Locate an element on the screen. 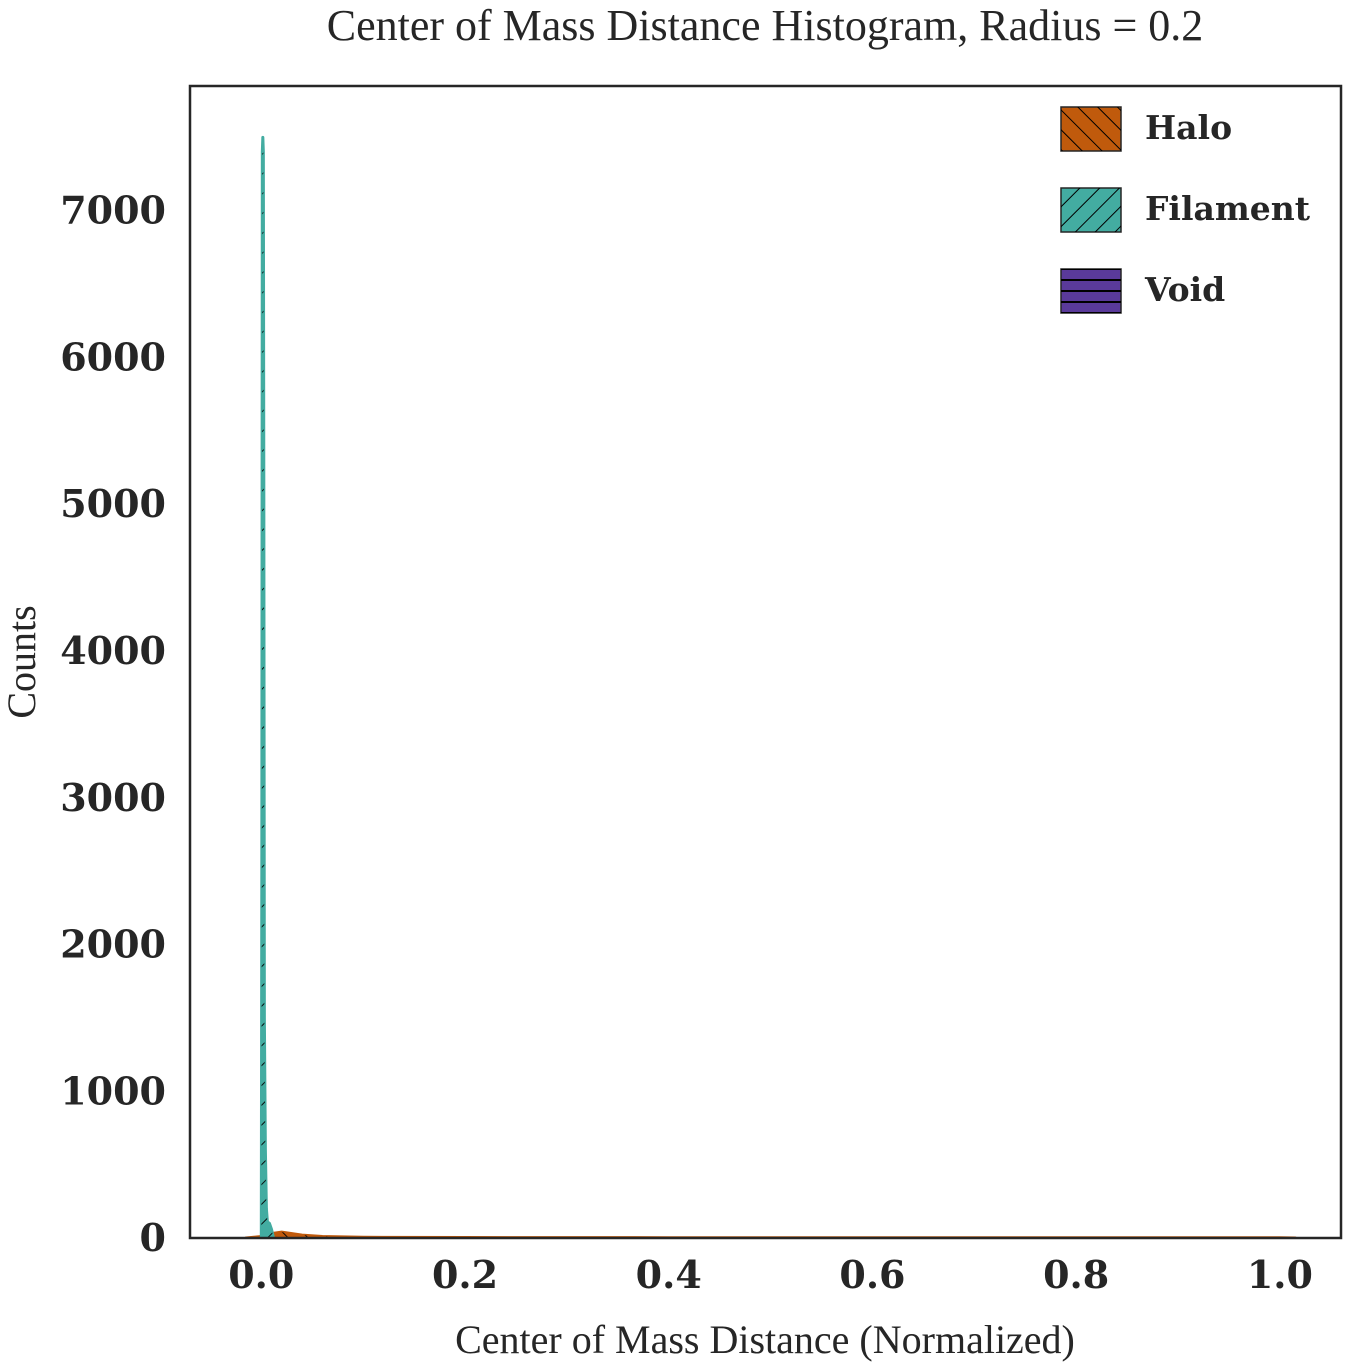 This screenshot has height=1368, width=1350. y-tick-label: 2000 is located at coordinates (113, 944).